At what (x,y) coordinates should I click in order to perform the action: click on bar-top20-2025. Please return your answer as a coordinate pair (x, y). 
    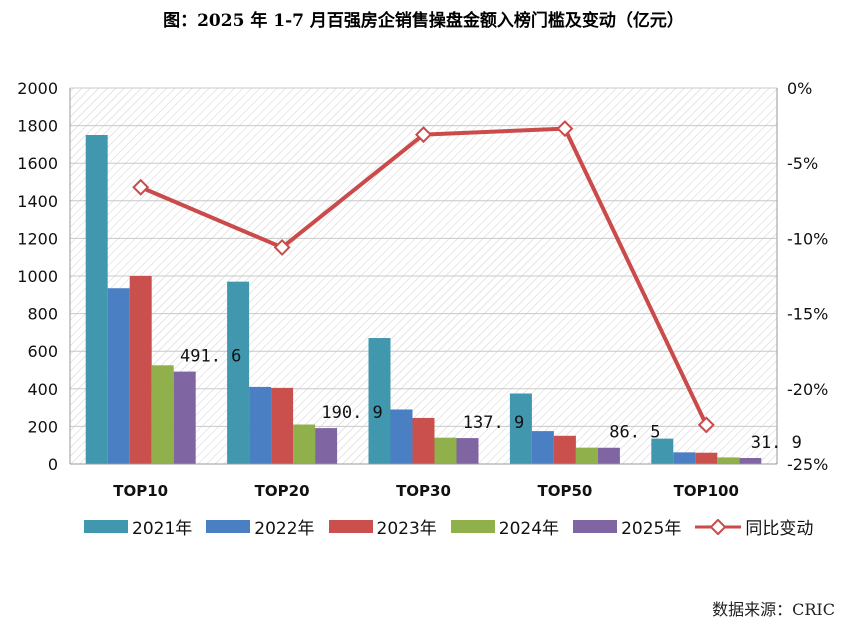
    Looking at the image, I should click on (326, 446).